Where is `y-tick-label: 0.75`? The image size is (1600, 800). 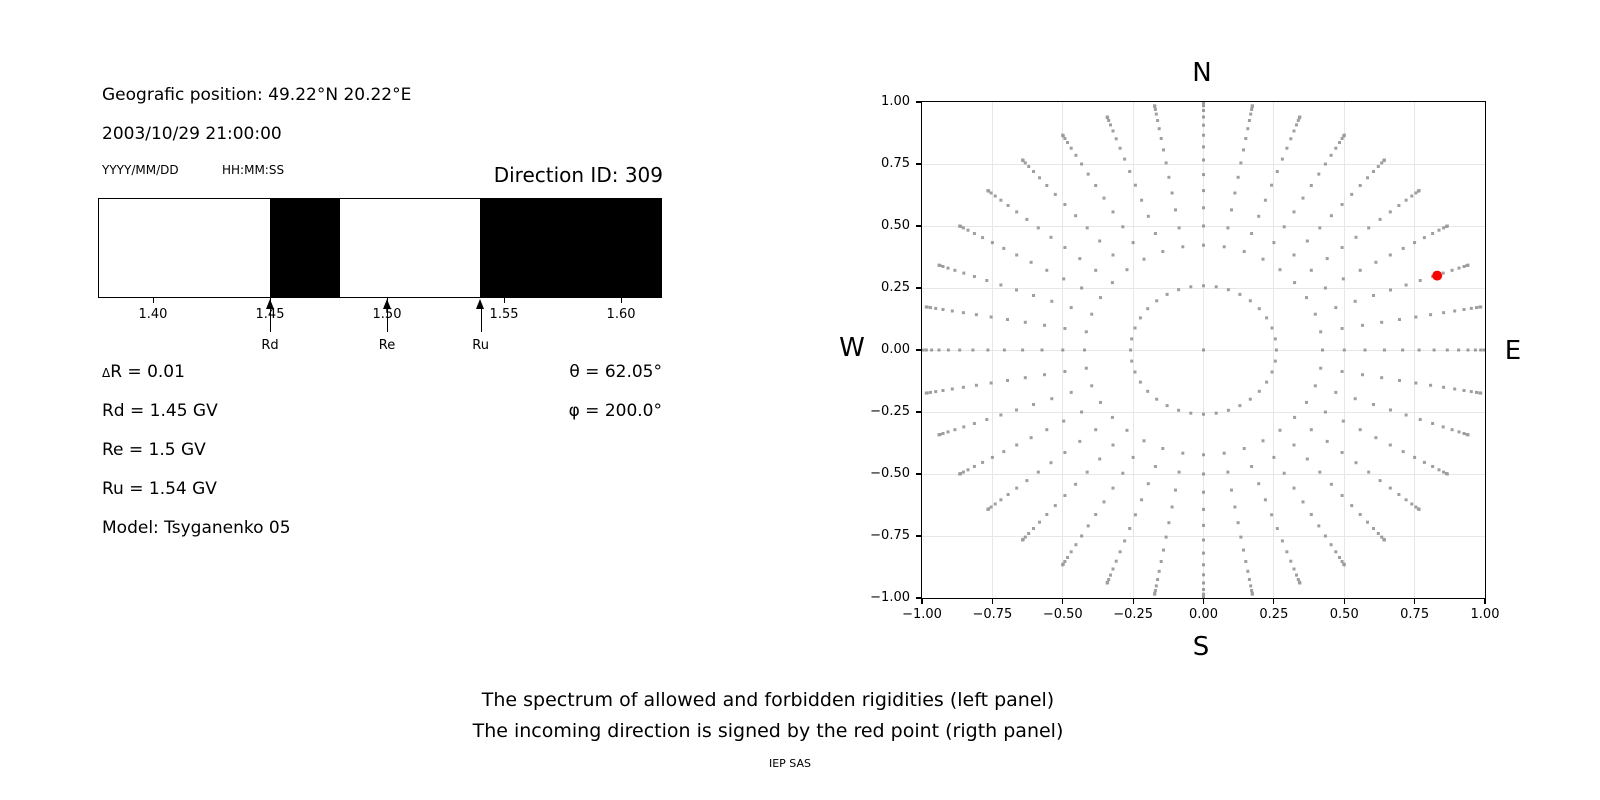 y-tick-label: 0.75 is located at coordinates (895, 163).